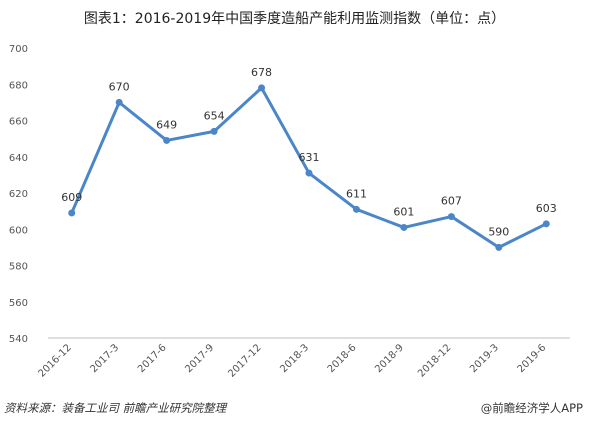 This screenshot has width=589, height=426. What do you see at coordinates (294, 358) in the screenshot?
I see `x-tick-label: 2018-3` at bounding box center [294, 358].